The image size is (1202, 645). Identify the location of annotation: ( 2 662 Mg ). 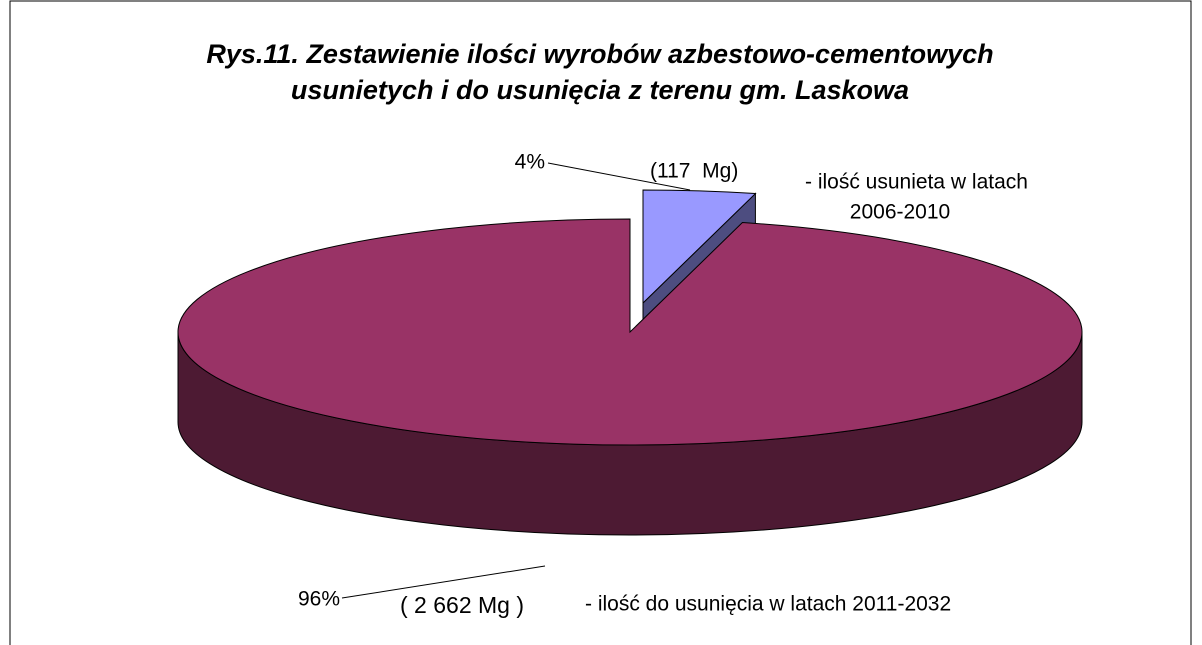
(462, 605).